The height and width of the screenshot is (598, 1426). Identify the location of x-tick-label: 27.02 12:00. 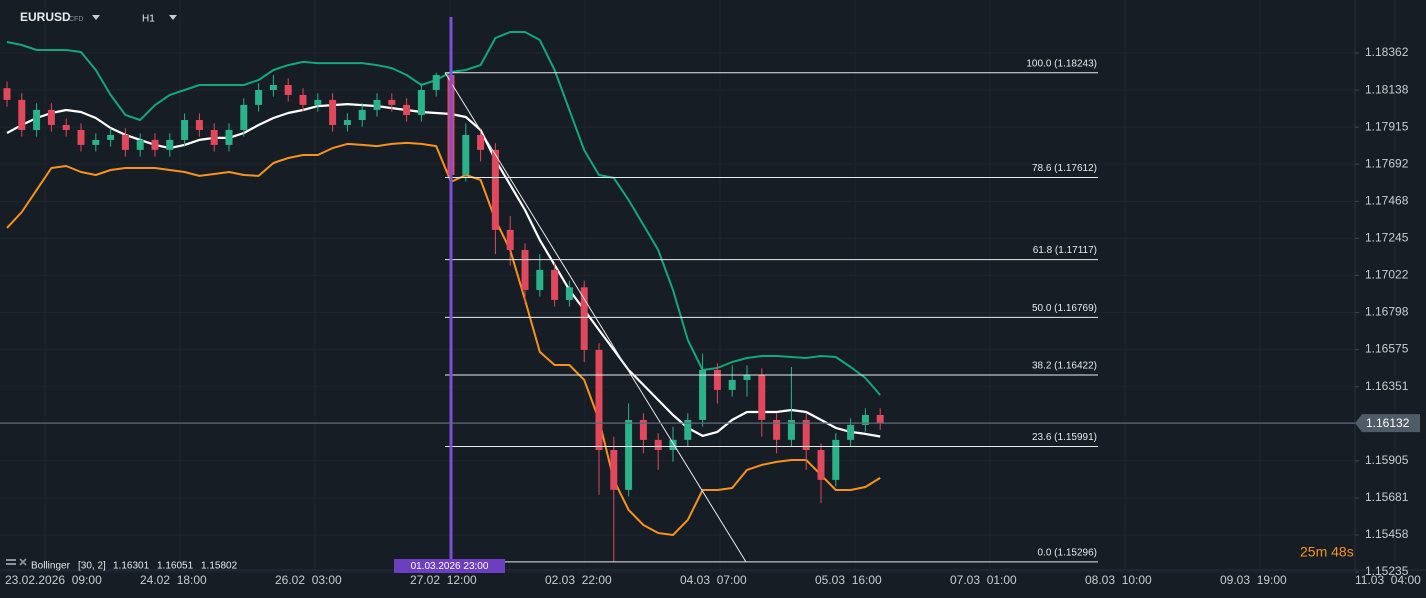
(443, 580).